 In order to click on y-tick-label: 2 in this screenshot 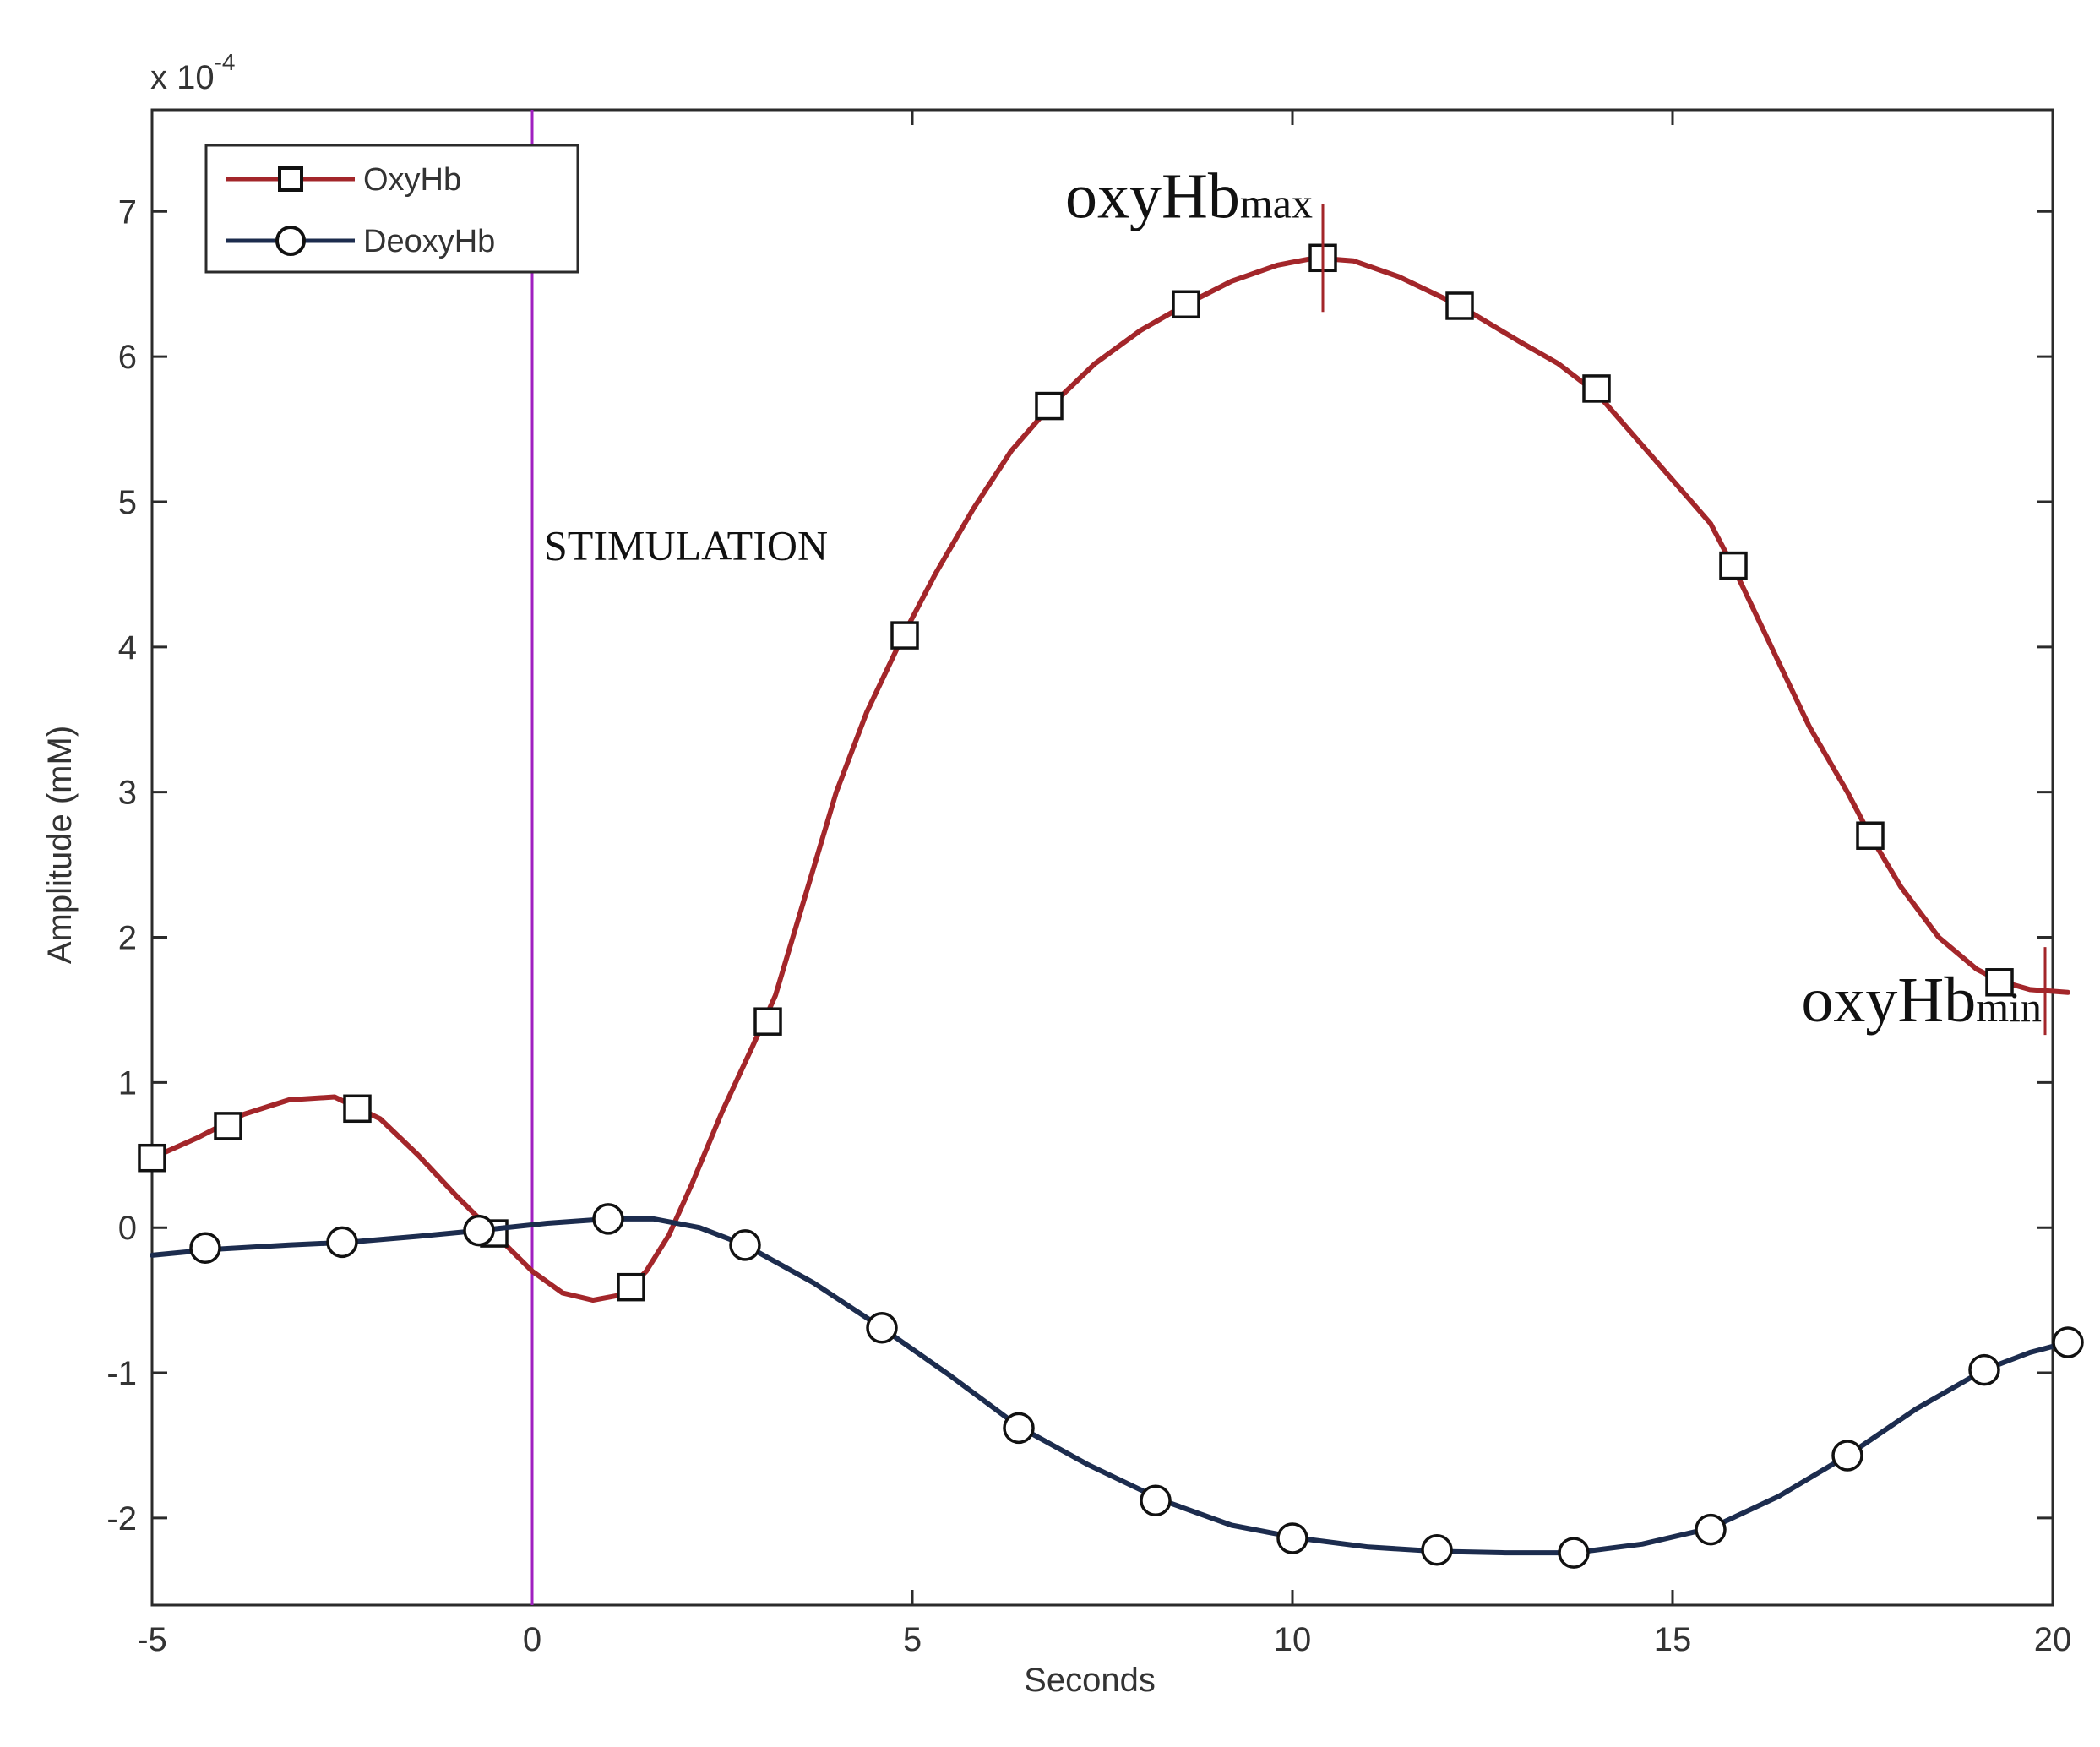, I will do `click(127, 939)`.